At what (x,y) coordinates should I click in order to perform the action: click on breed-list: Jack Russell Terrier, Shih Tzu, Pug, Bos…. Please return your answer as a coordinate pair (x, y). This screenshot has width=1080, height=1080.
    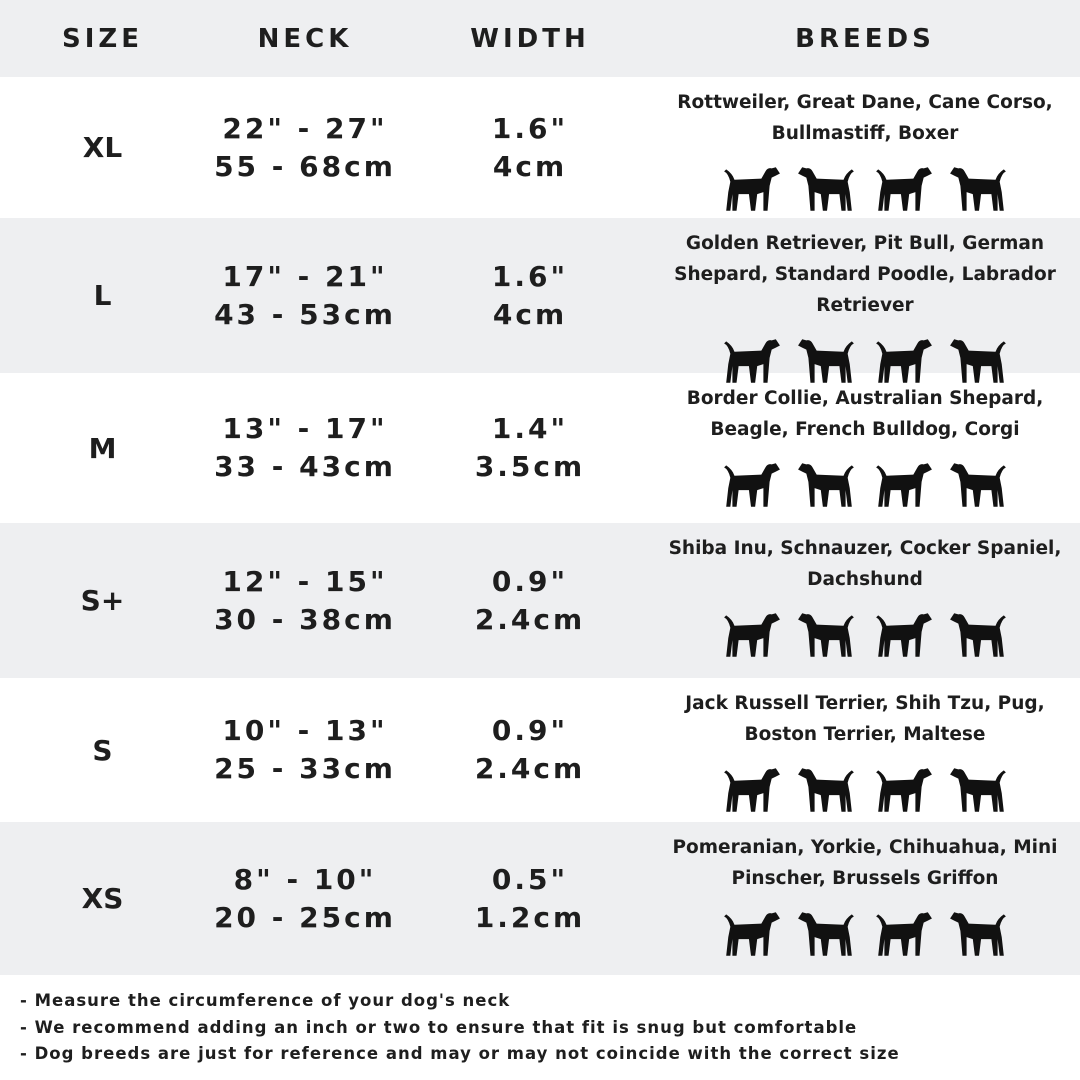
    Looking at the image, I should click on (865, 719).